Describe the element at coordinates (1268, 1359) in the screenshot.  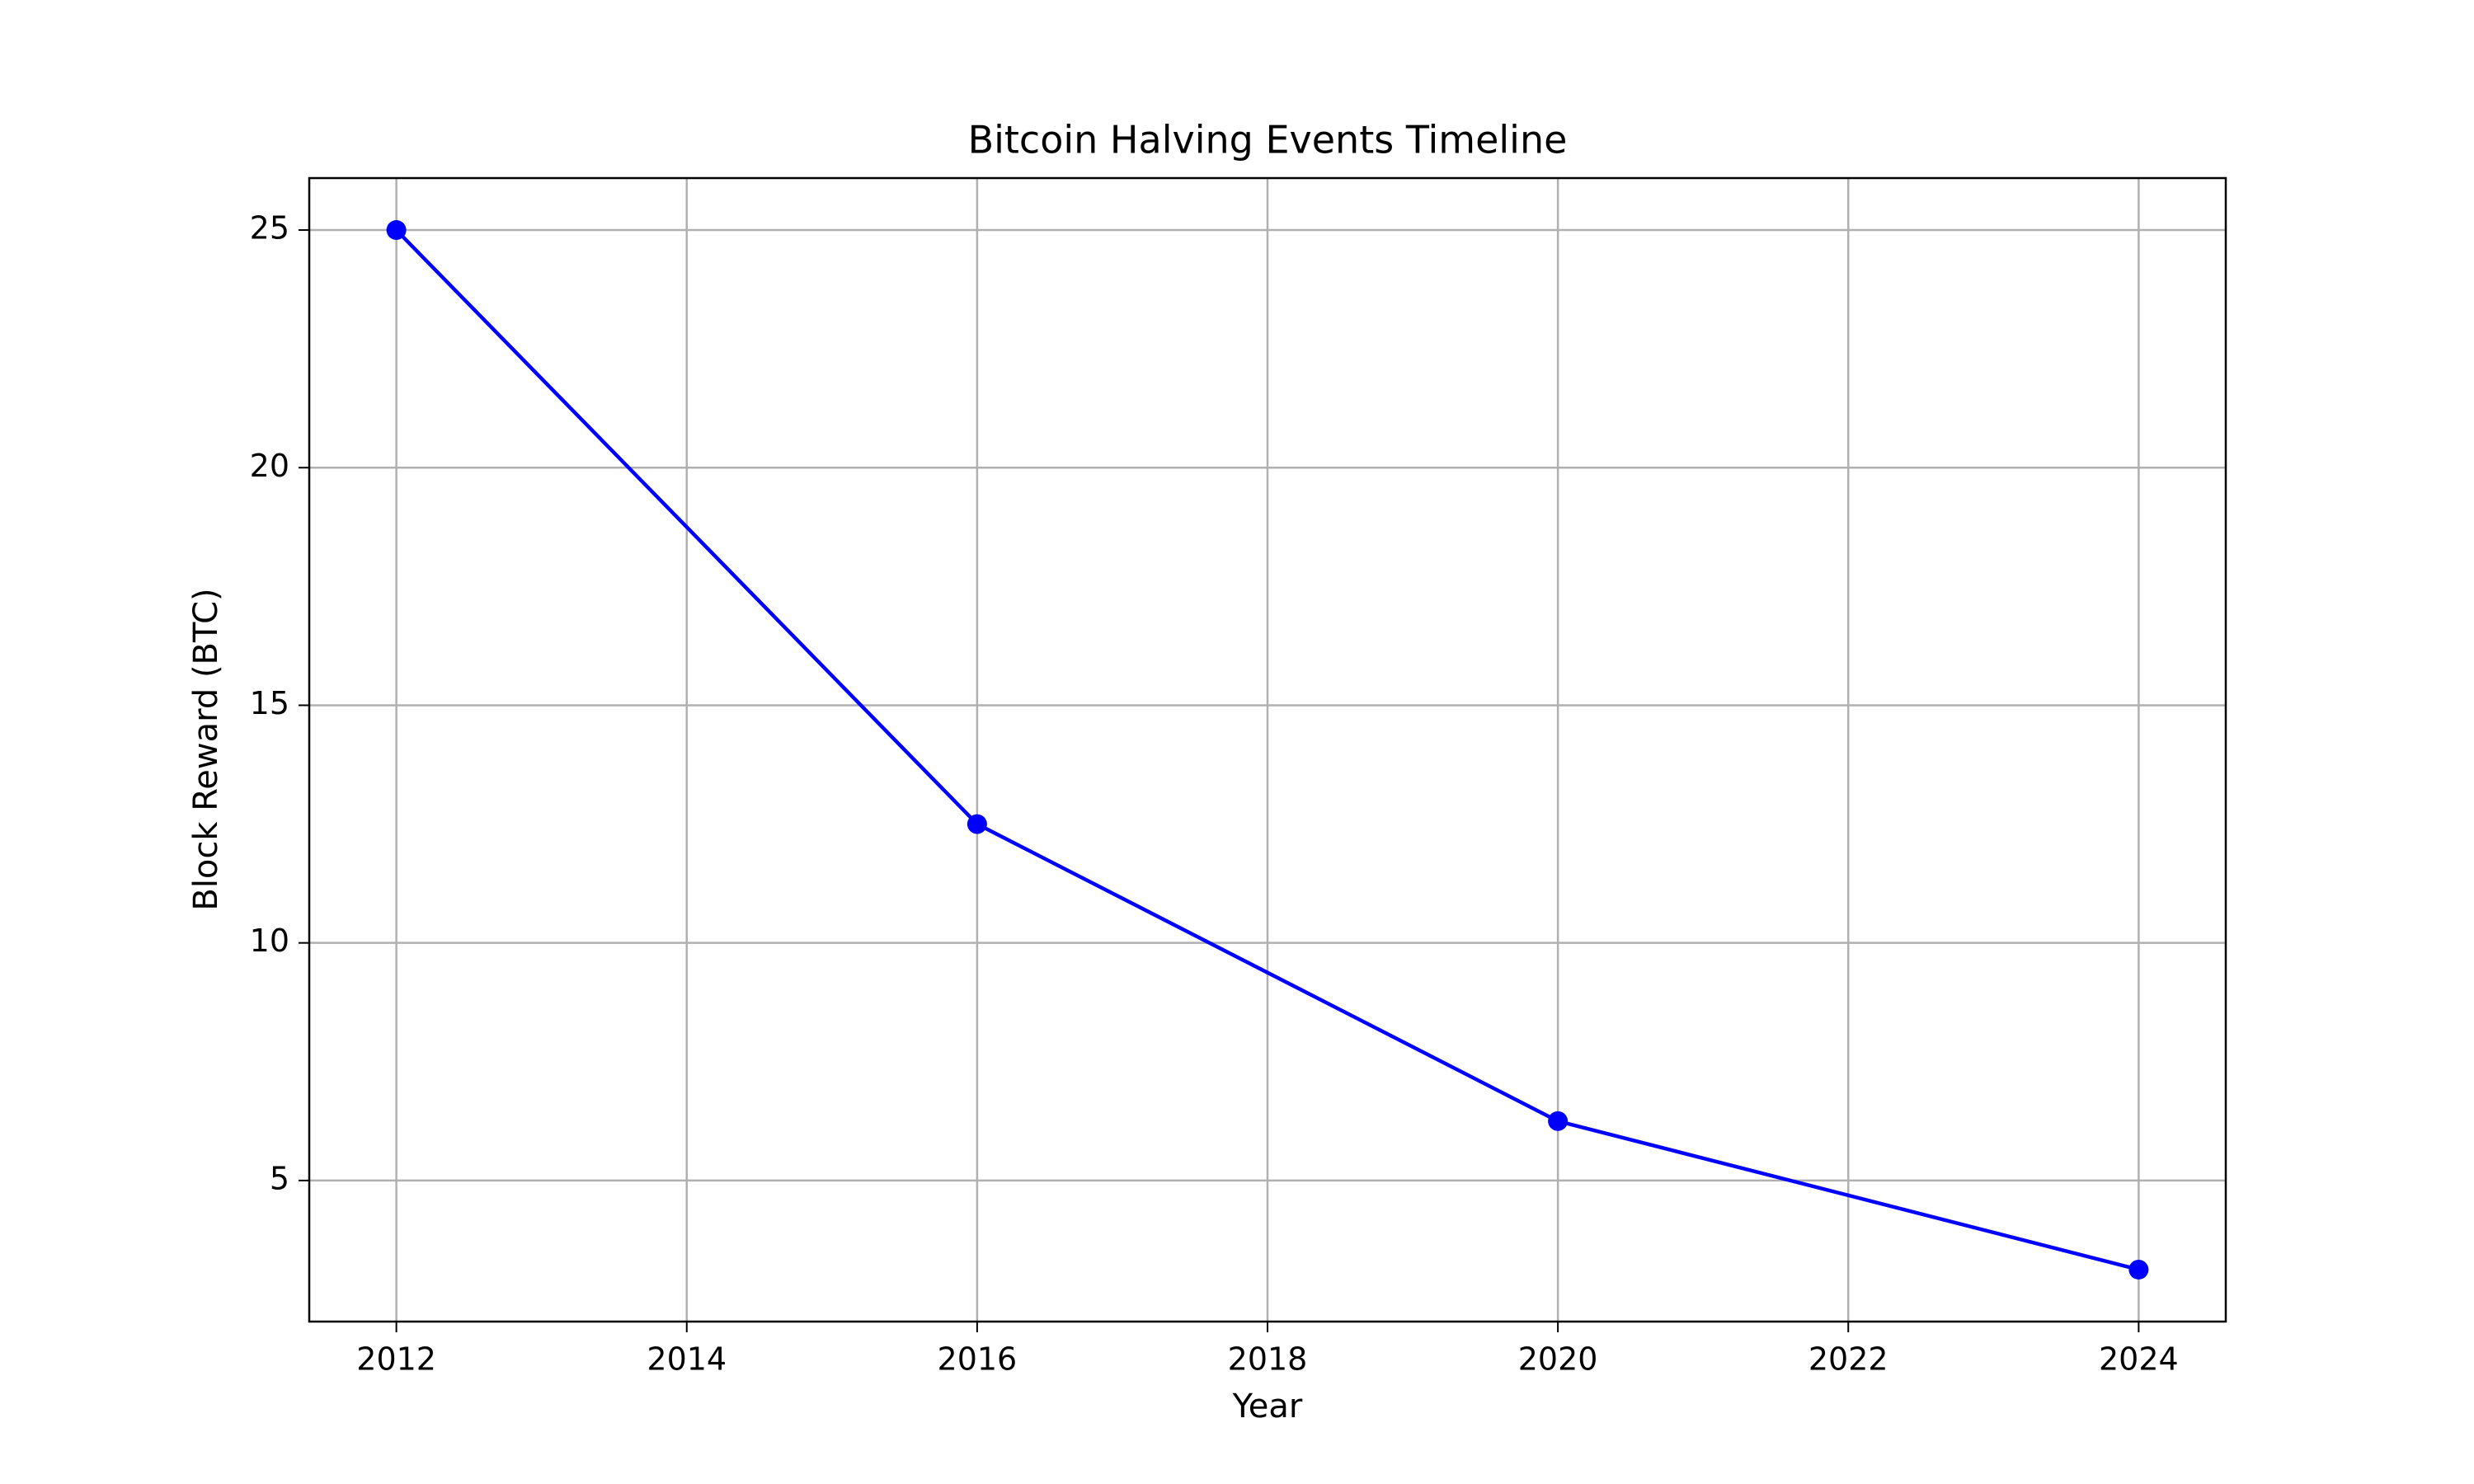
I see `x-tick-label: 2018` at that location.